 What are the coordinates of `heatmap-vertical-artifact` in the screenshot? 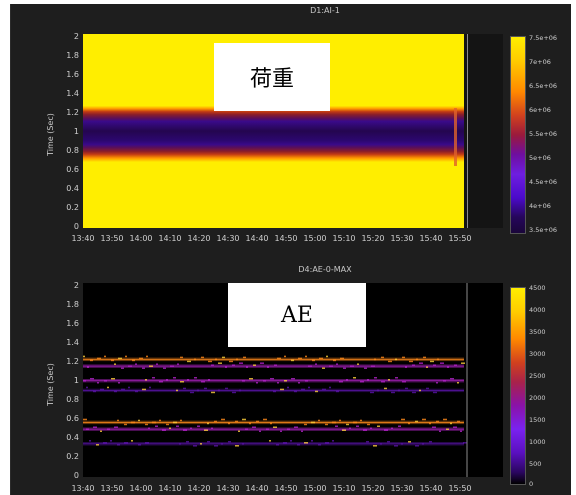 It's located at (455, 137).